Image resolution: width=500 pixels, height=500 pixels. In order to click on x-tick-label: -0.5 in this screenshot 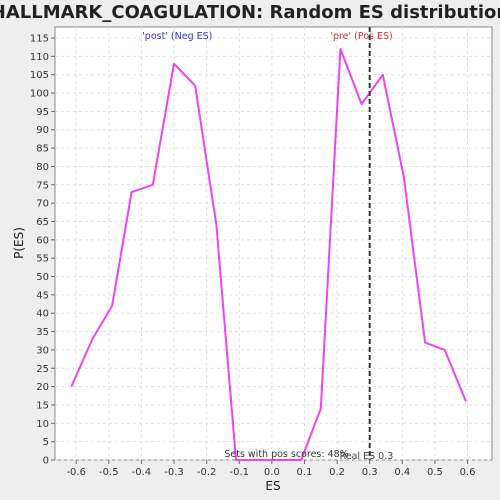, I will do `click(109, 472)`.